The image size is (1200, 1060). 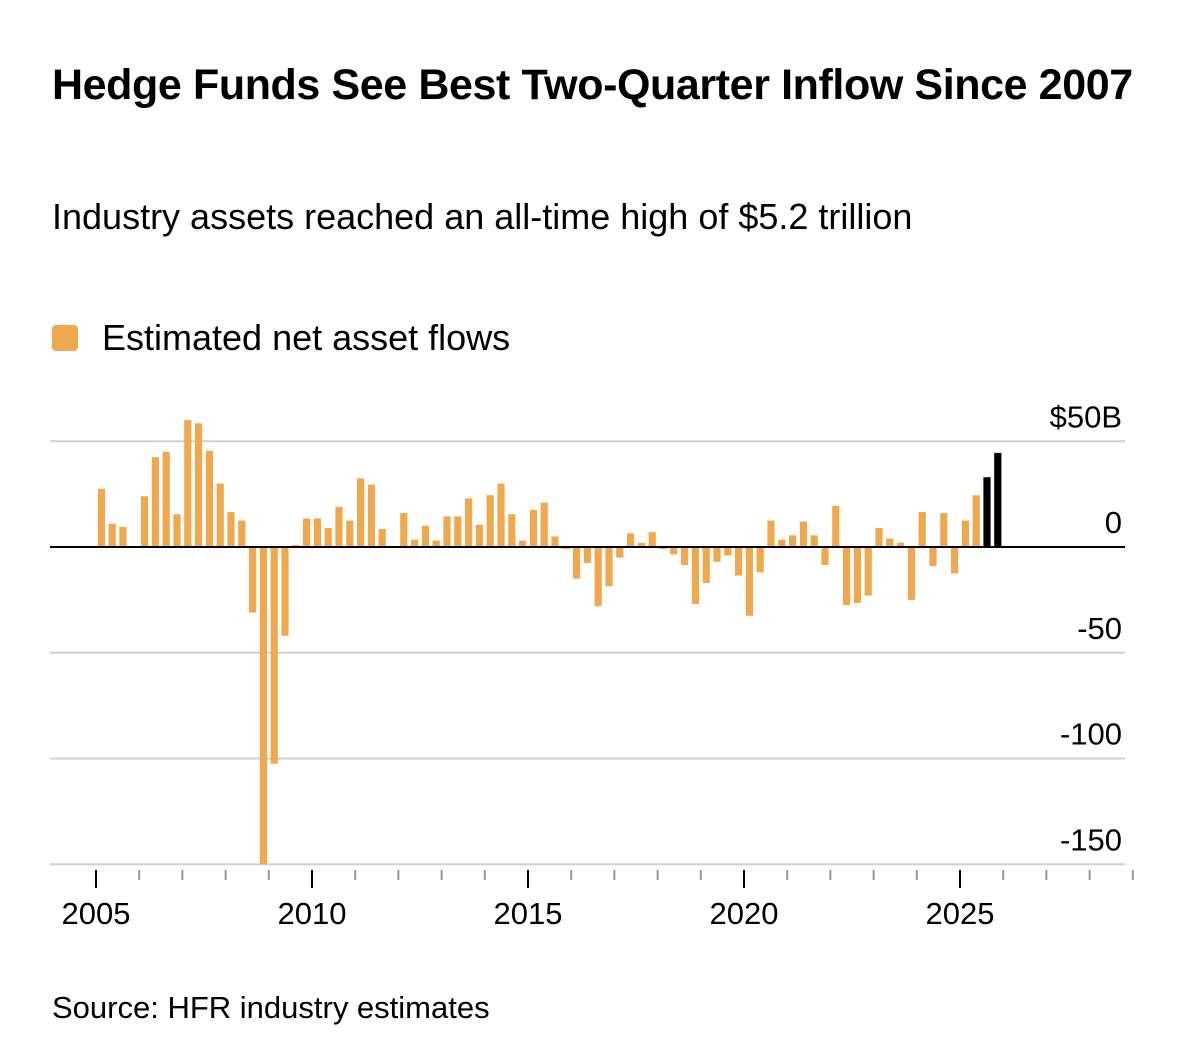 What do you see at coordinates (65, 338) in the screenshot?
I see `legend-swatch` at bounding box center [65, 338].